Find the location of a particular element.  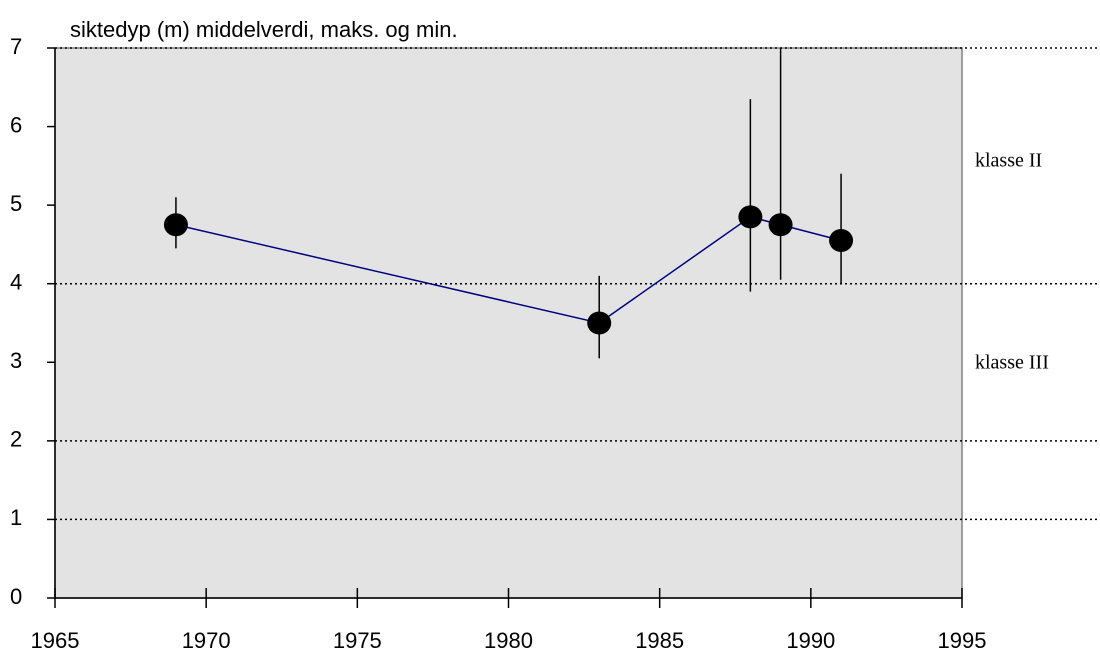

y-tick-label: 0 is located at coordinates (16, 596).